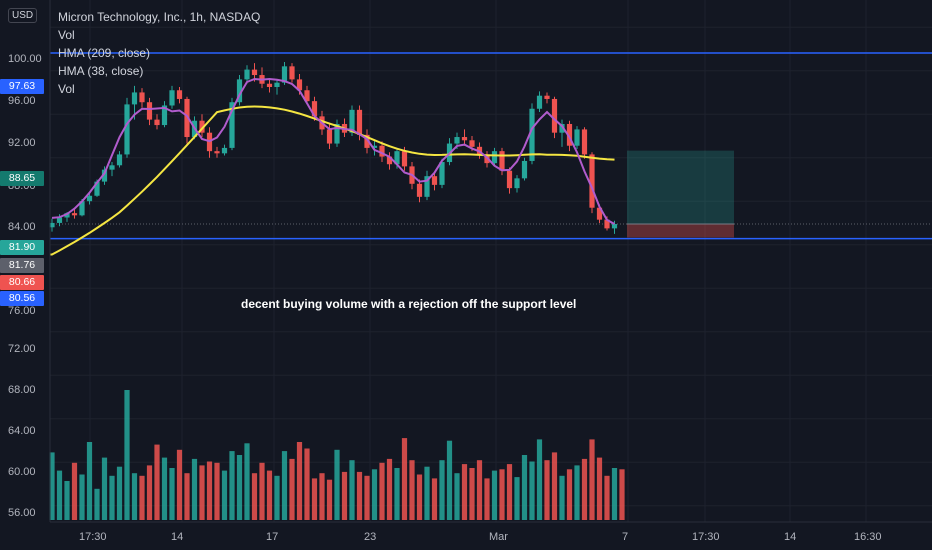 This screenshot has height=550, width=932. What do you see at coordinates (22, 282) in the screenshot?
I see `stop-price-label: 80.66` at bounding box center [22, 282].